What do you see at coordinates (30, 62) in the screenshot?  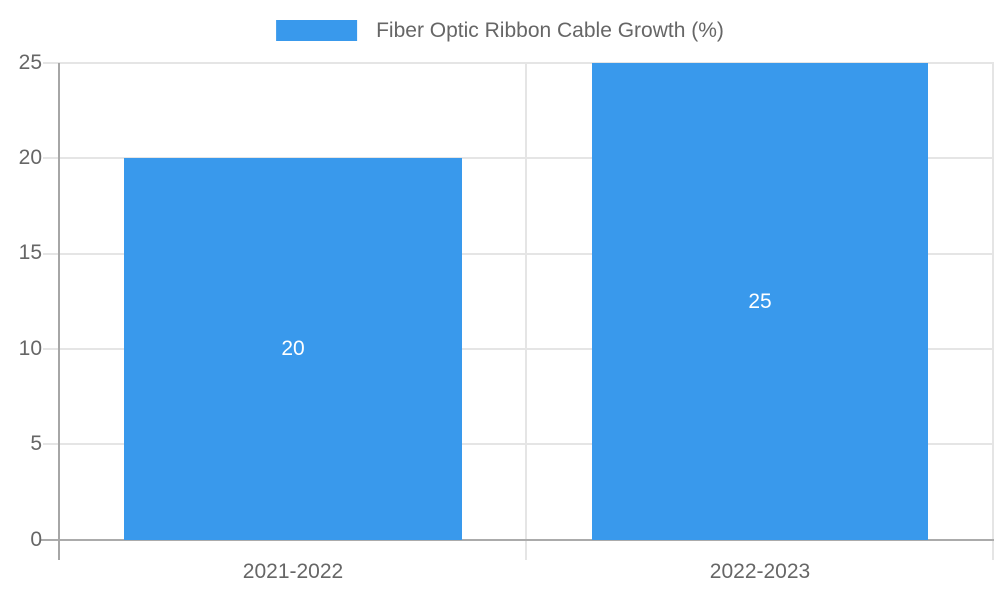 I see `y-tick-label: 25` at bounding box center [30, 62].